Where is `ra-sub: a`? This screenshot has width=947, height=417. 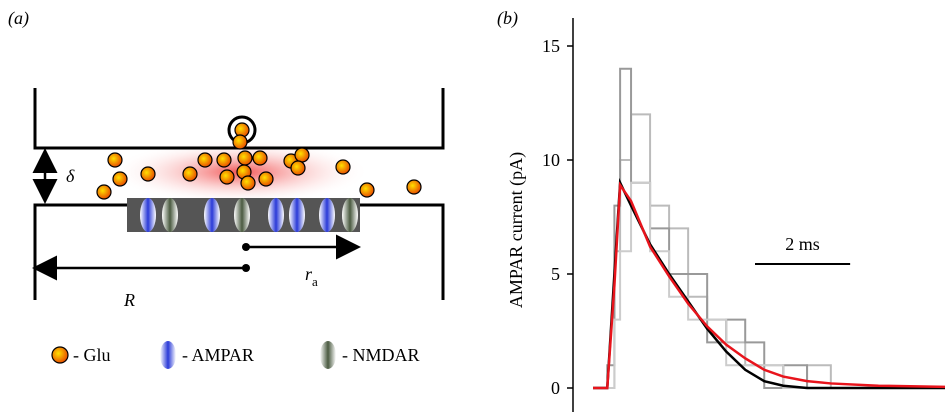
ra-sub: a is located at coordinates (315, 281).